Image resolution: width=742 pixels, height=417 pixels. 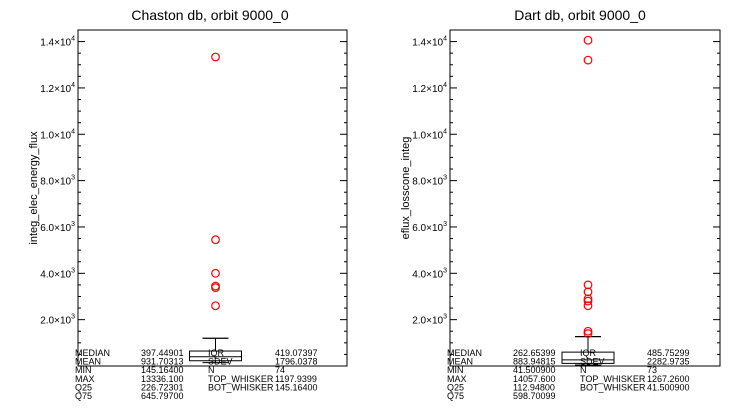 I want to click on stat-cell: 14057.600, so click(x=534, y=379).